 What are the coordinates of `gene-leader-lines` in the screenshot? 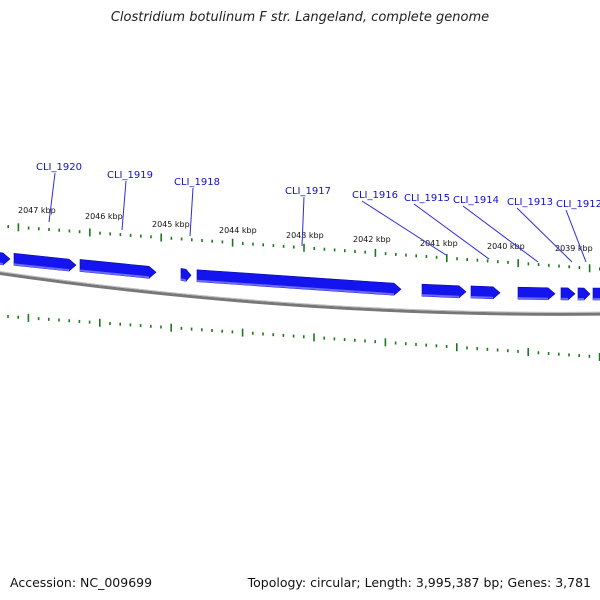 It's located at (317, 217).